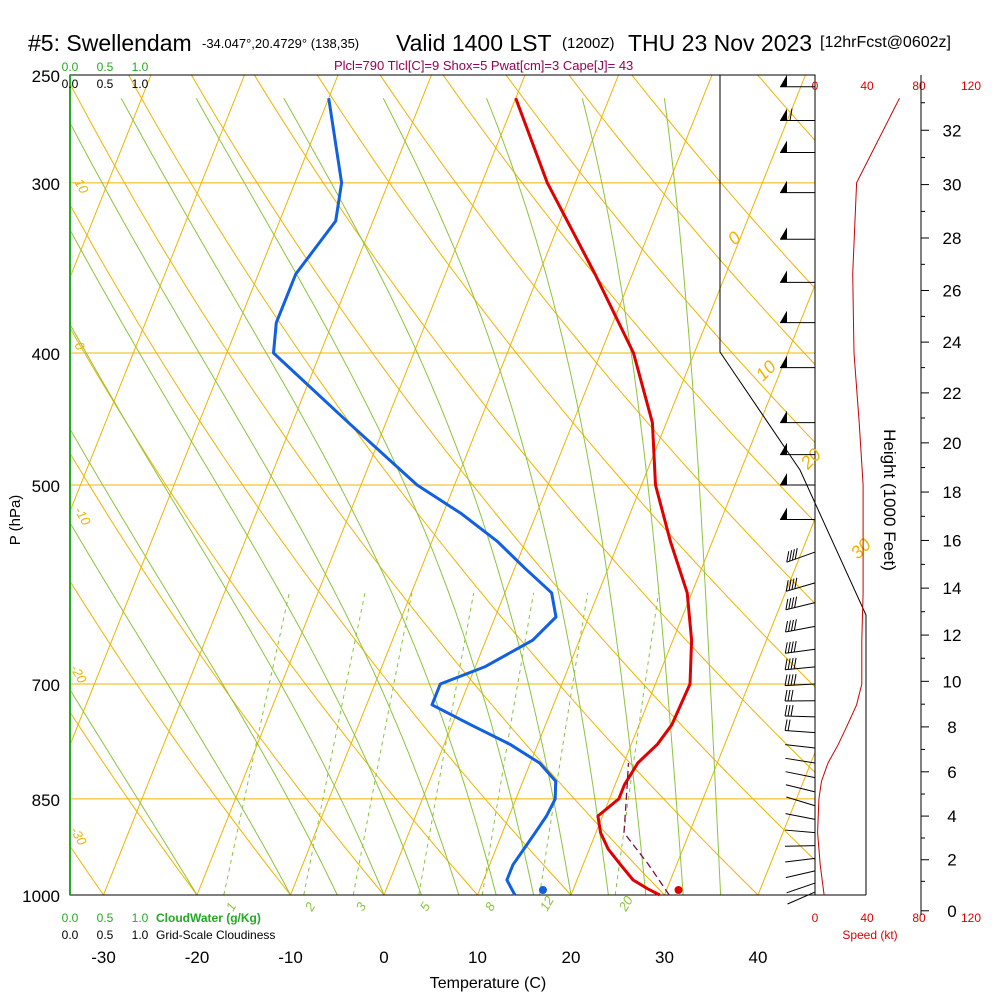 This screenshot has width=1000, height=1000. I want to click on dry-adiabat-label: 0, so click(79, 346).